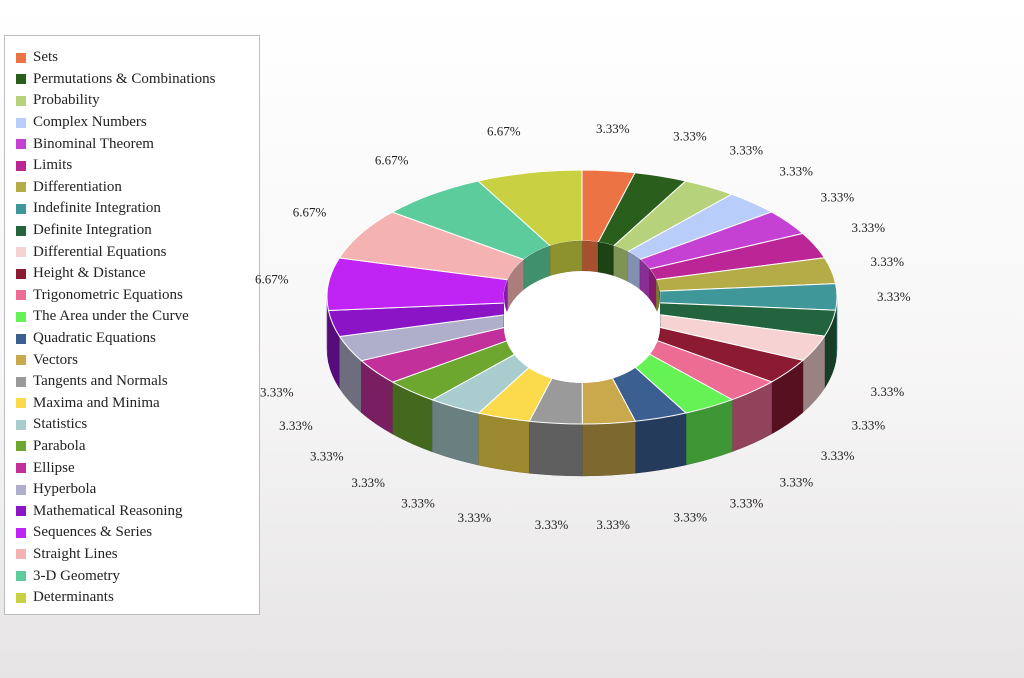 The image size is (1024, 678). What do you see at coordinates (132, 425) in the screenshot?
I see `legend-item-statistics: Statistics` at bounding box center [132, 425].